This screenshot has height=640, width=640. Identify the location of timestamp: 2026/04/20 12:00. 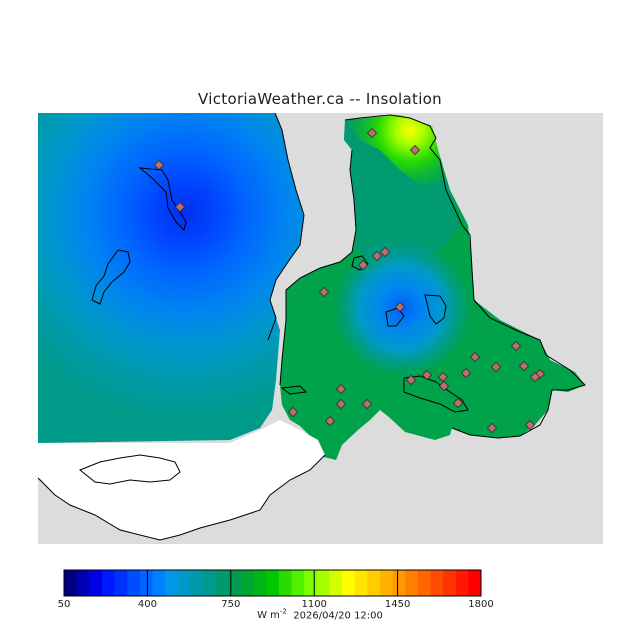
(338, 616).